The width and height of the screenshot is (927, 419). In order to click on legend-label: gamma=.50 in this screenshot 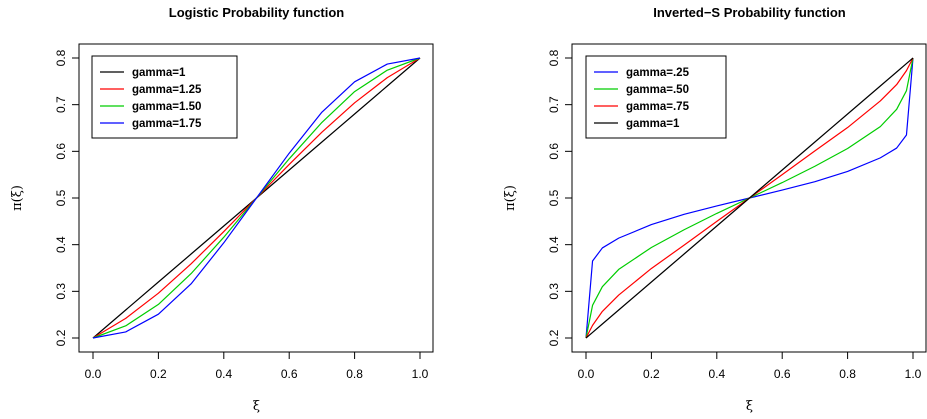, I will do `click(657, 90)`.